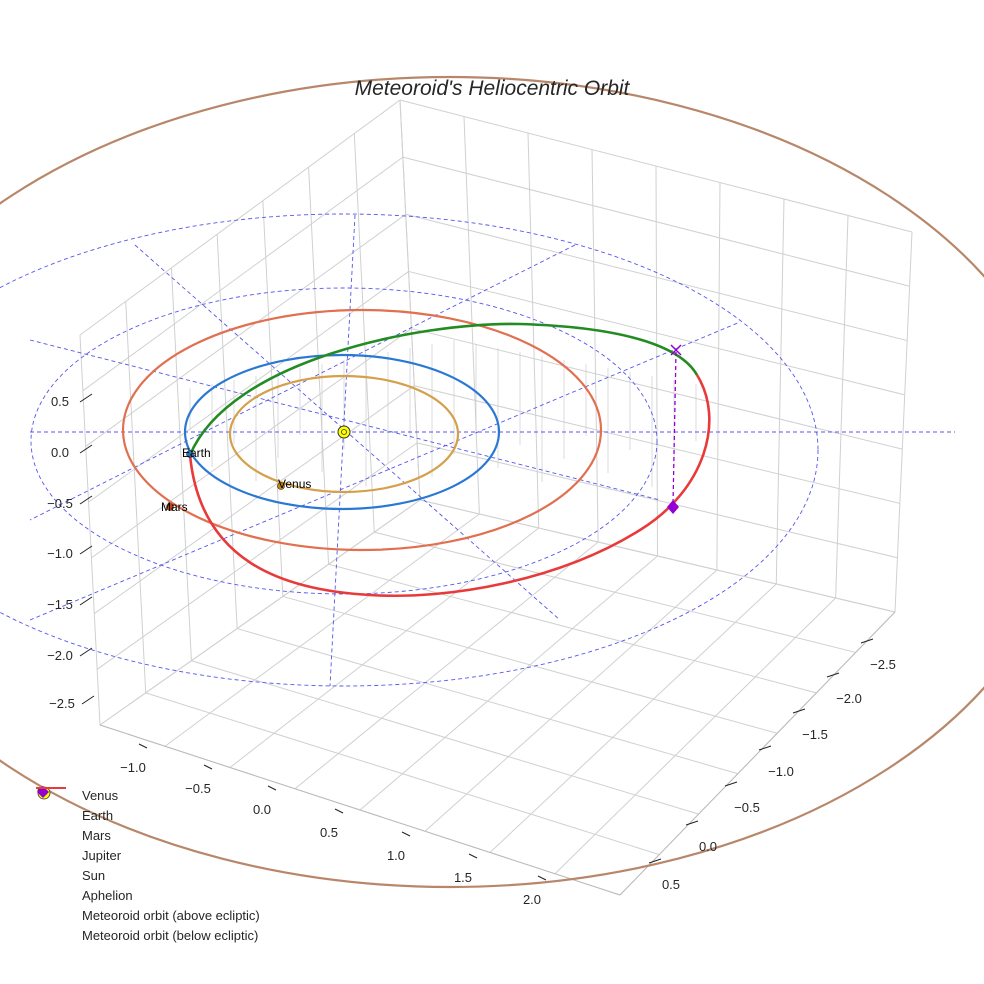 The width and height of the screenshot is (984, 984). Describe the element at coordinates (60, 401) in the screenshot. I see `z-tick: 0.5` at that location.